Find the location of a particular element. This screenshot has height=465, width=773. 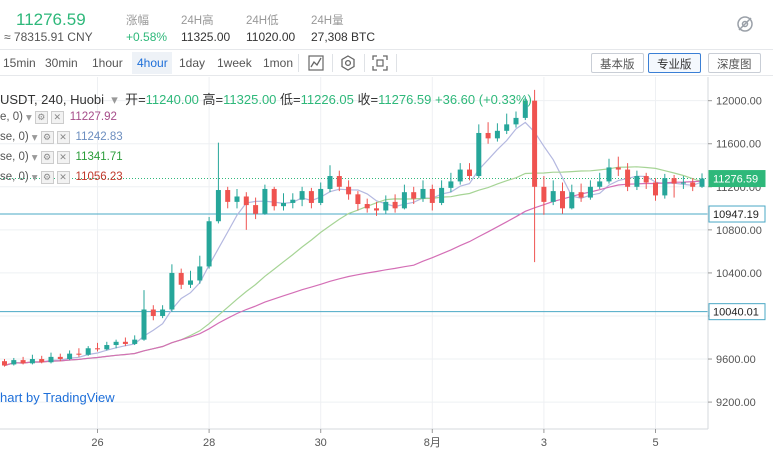

timeframe-1week: 1week is located at coordinates (234, 63).